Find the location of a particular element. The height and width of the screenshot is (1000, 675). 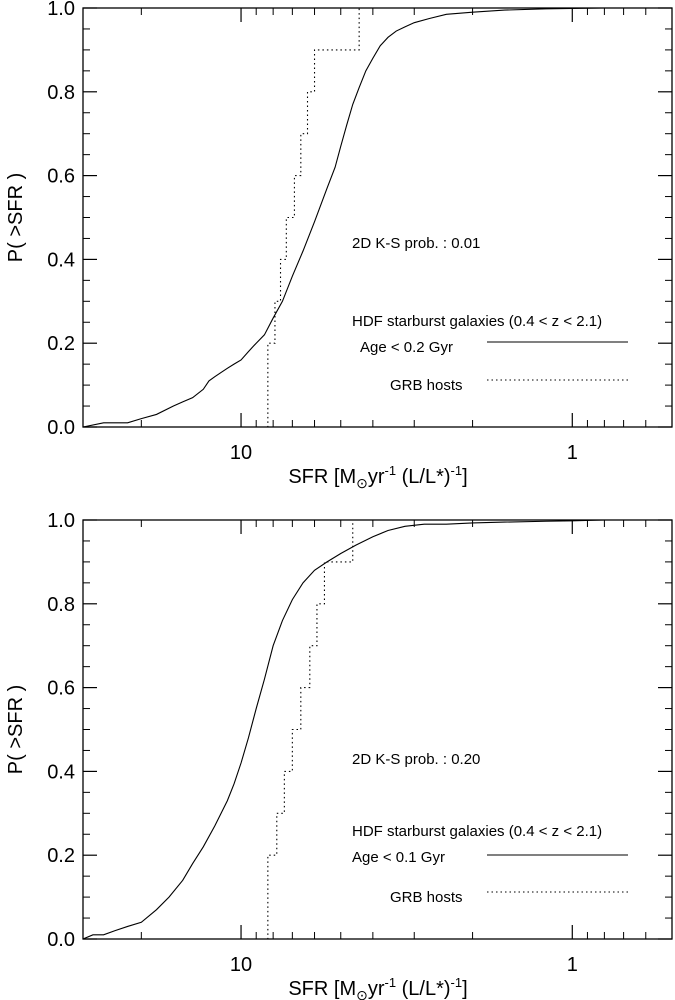

ks-probability-text: 2D K-S prob. : 0.20 is located at coordinates (416, 759).